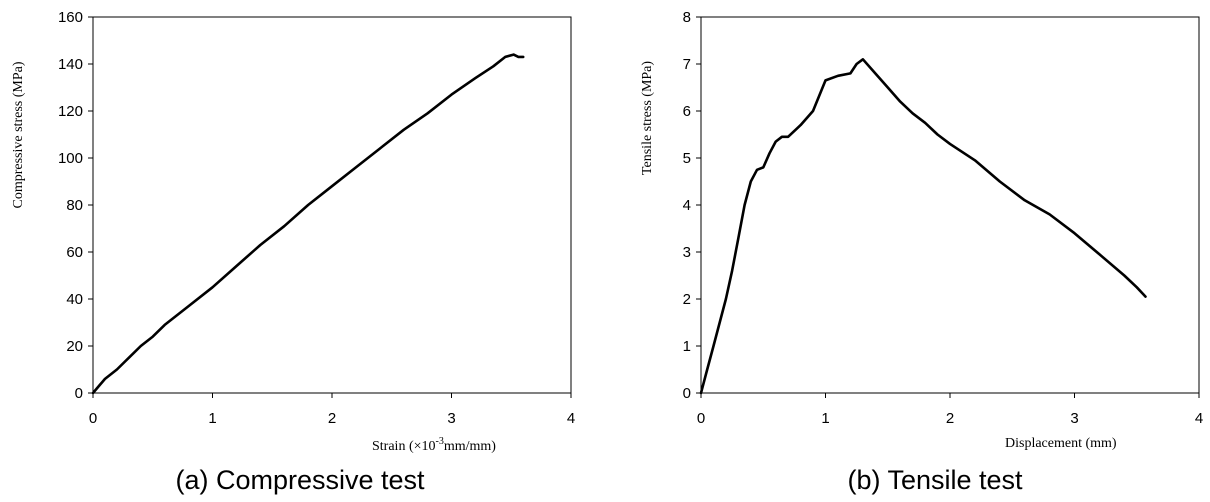  I want to click on chart-caption: (a) Compressive test, so click(300, 480).